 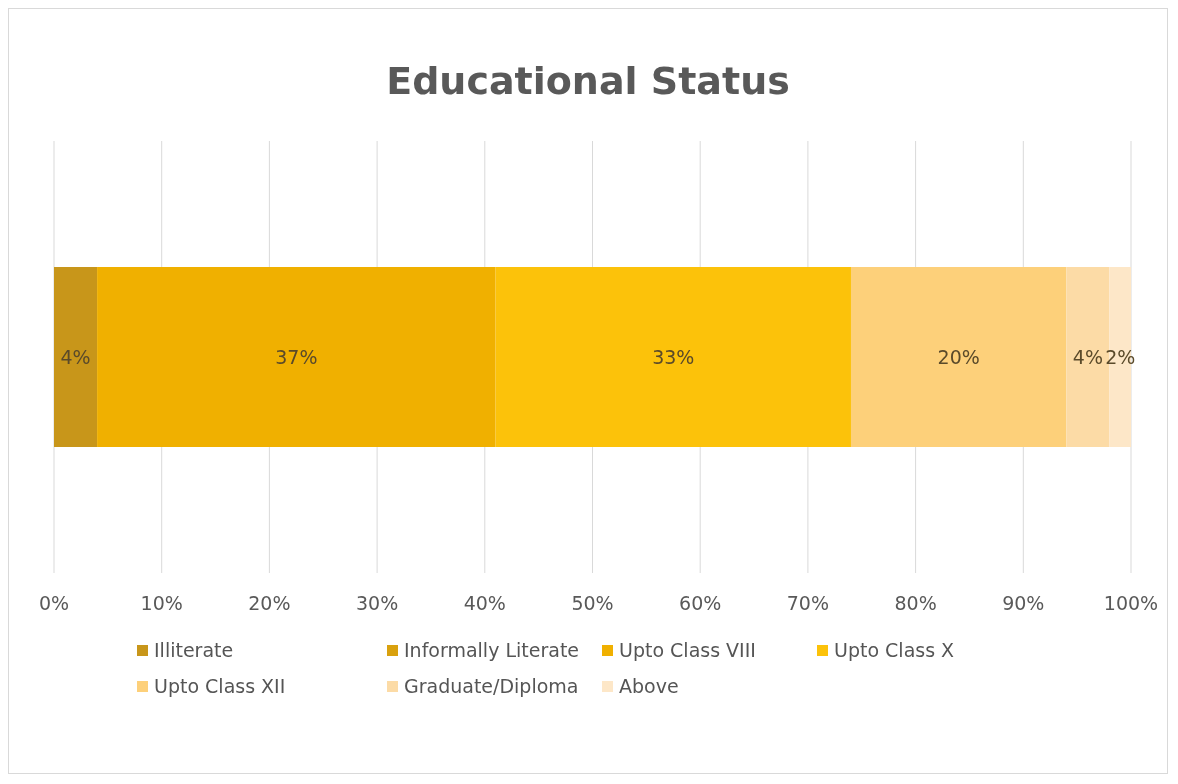 I want to click on legend-label: Informally Literate, so click(x=492, y=650).